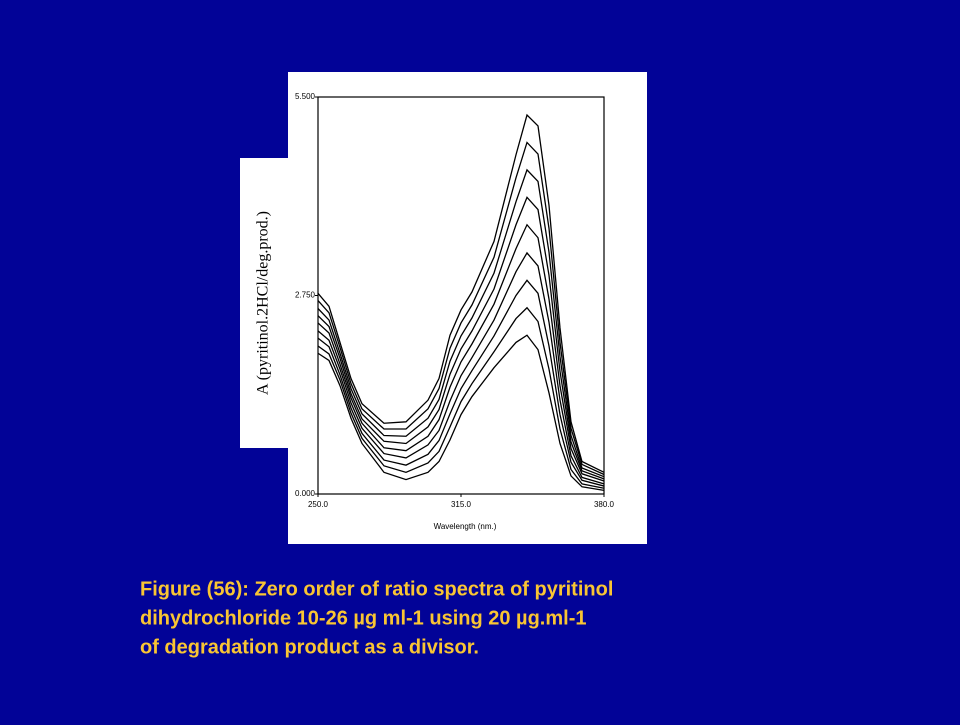  What do you see at coordinates (305, 295) in the screenshot?
I see `y-tick-label: 2.750` at bounding box center [305, 295].